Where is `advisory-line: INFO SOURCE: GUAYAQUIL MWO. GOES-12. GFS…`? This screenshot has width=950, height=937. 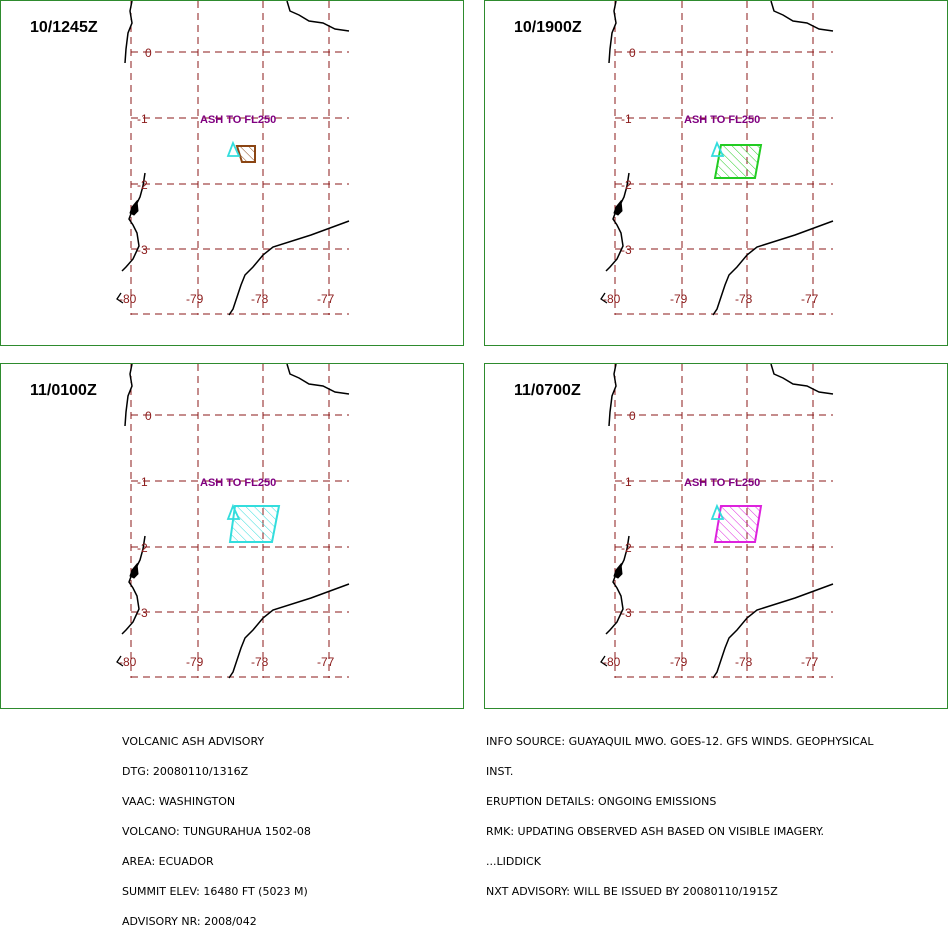 advisory-line: INFO SOURCE: GUAYAQUIL MWO. GOES-12. GFS… is located at coordinates (680, 741).